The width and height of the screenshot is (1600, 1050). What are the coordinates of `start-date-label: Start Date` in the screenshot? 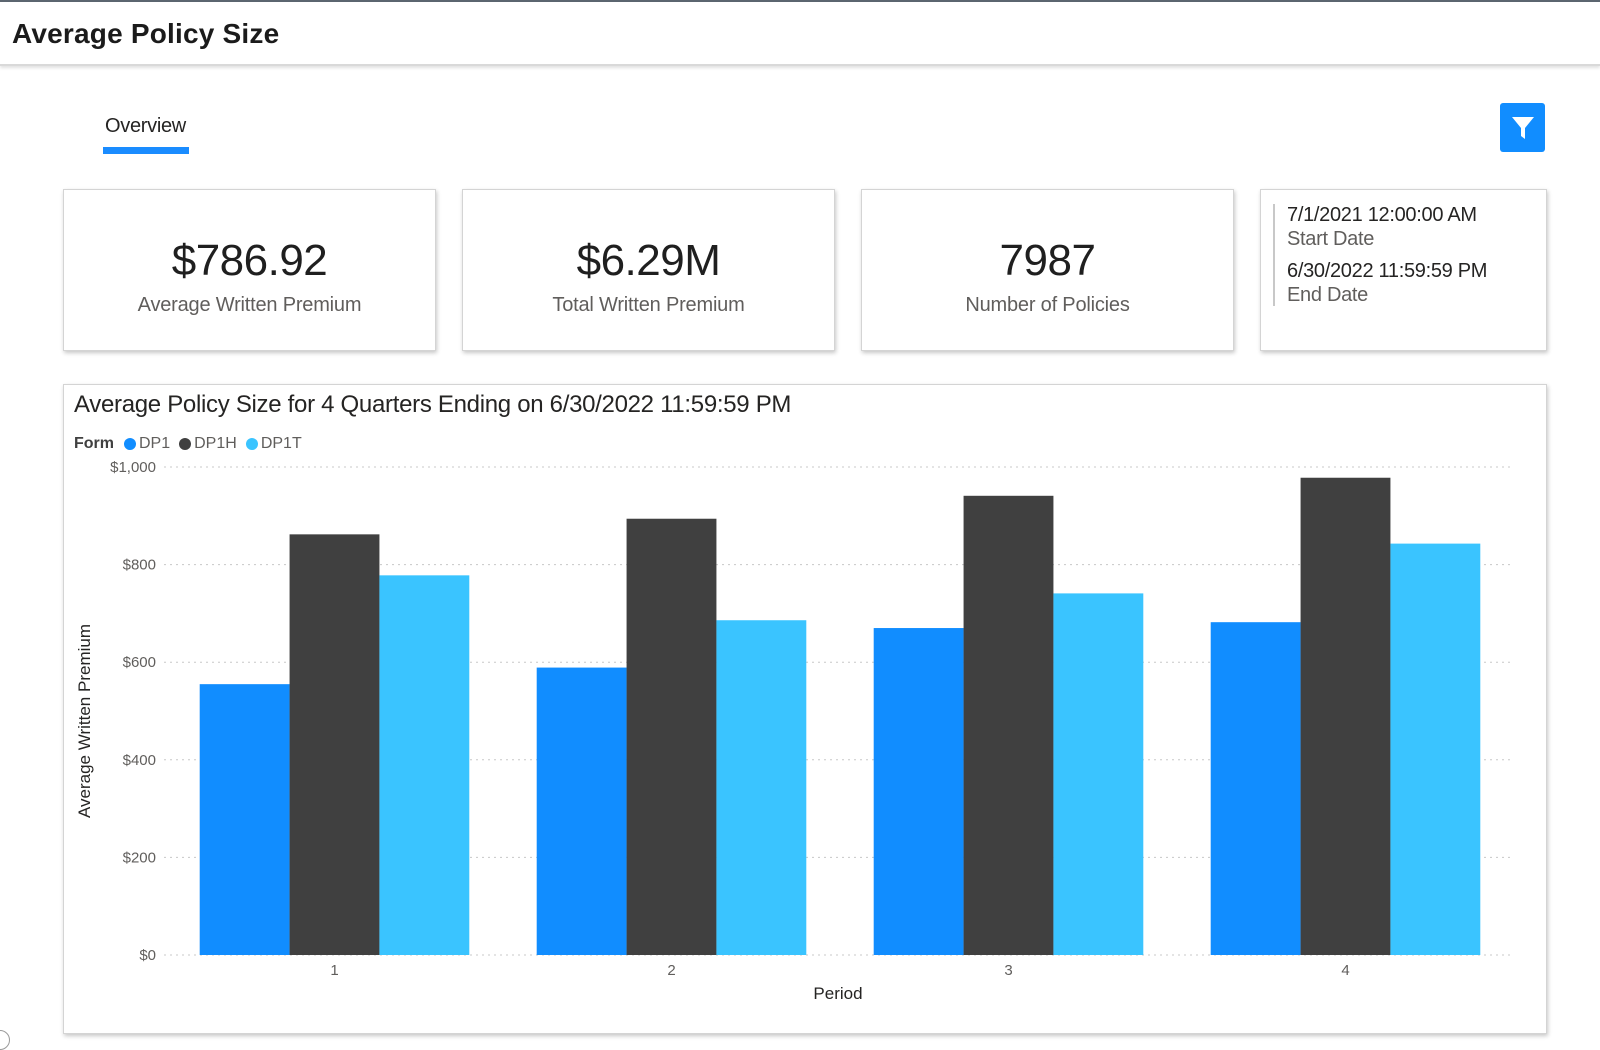 It's located at (1331, 239).